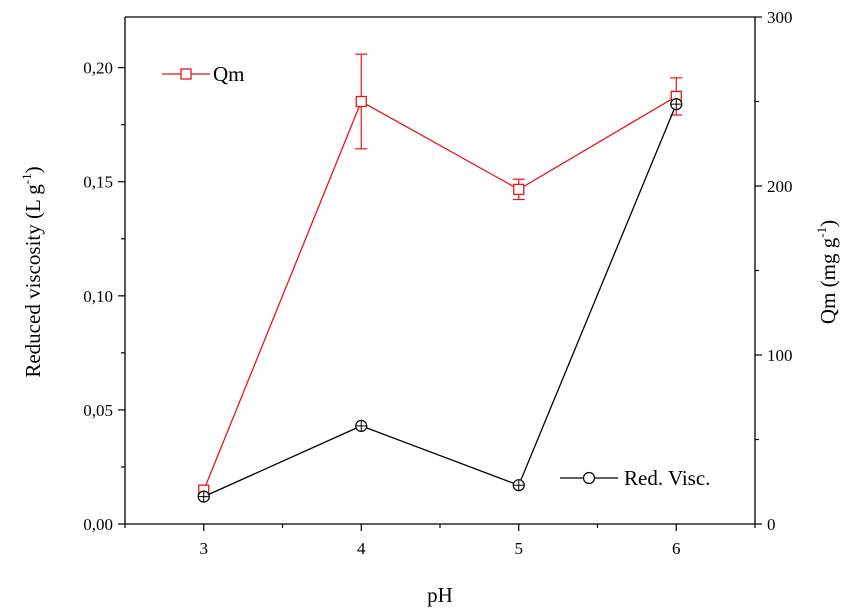 The width and height of the screenshot is (846, 611). What do you see at coordinates (780, 355) in the screenshot?
I see `right-tick-label: 100` at bounding box center [780, 355].